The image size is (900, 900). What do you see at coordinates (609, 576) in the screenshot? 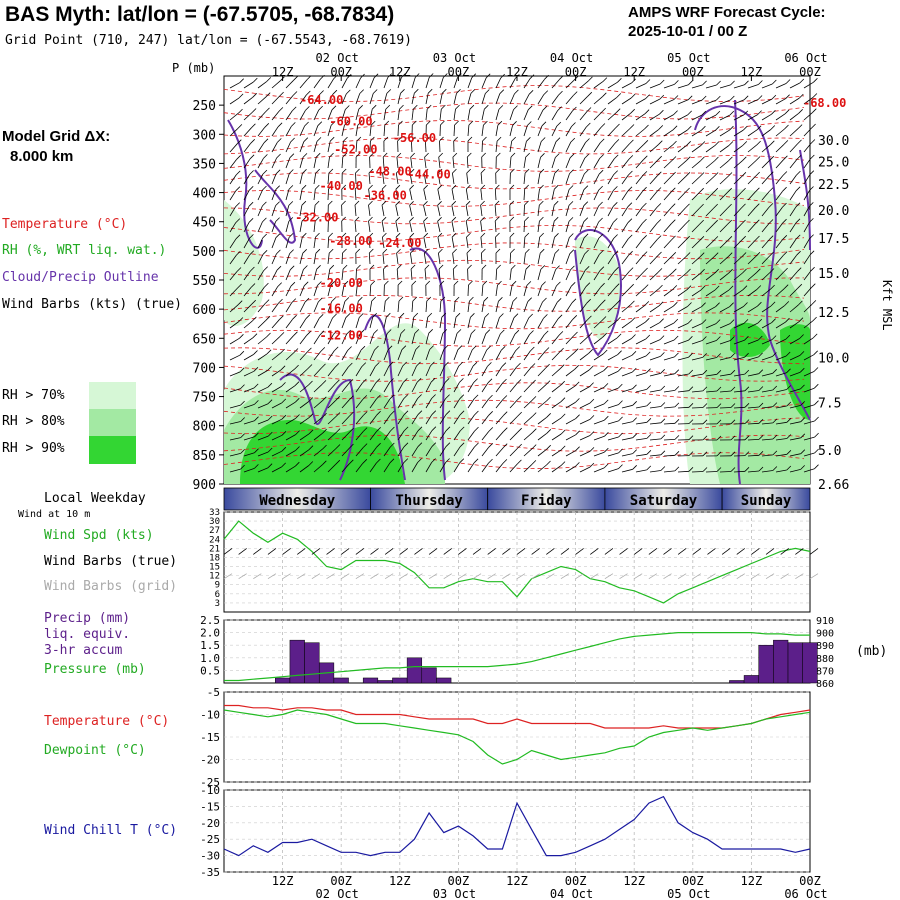
I see `wind-barb-grid` at bounding box center [609, 576].